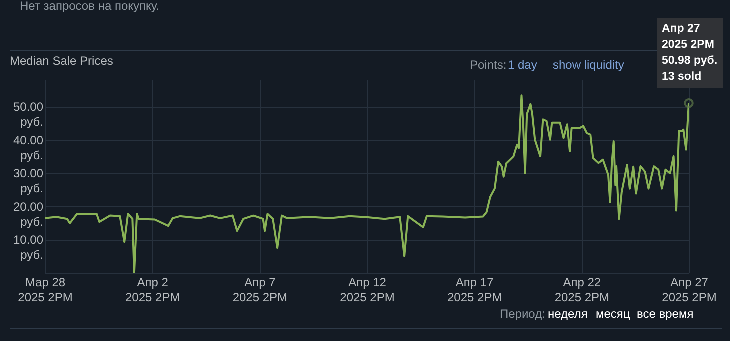 The width and height of the screenshot is (730, 341). Describe the element at coordinates (28, 147) in the screenshot. I see `y-tick-label: 40.00 руб.` at that location.